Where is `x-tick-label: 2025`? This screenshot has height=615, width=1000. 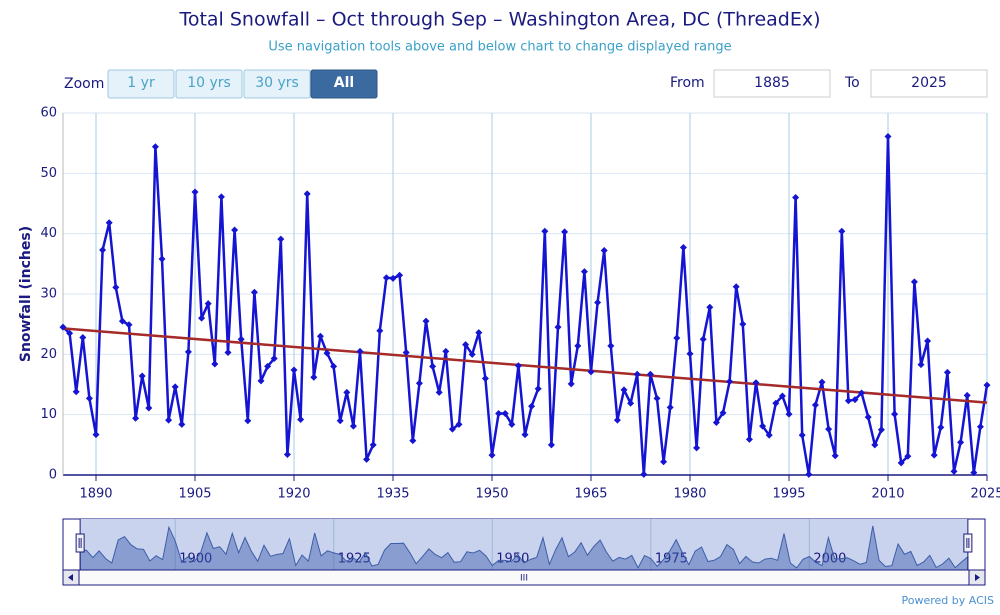 x-tick-label: 2025 is located at coordinates (985, 494).